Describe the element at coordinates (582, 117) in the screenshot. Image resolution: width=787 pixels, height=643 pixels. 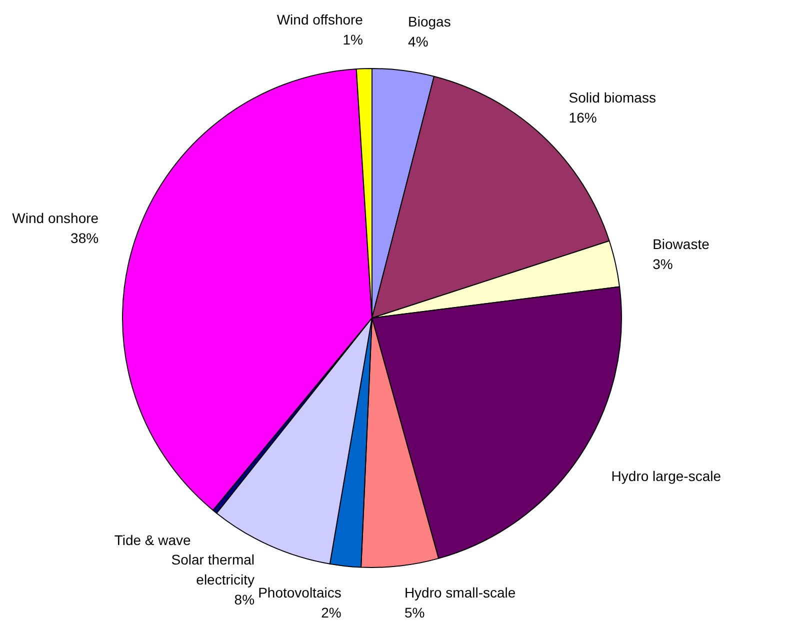
I see `data-label: 16%` at that location.